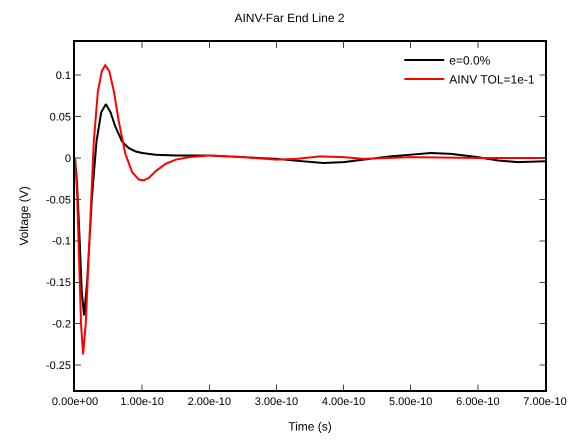 This screenshot has width=579, height=445. I want to click on y-tick-label: -0.25, so click(59, 366).